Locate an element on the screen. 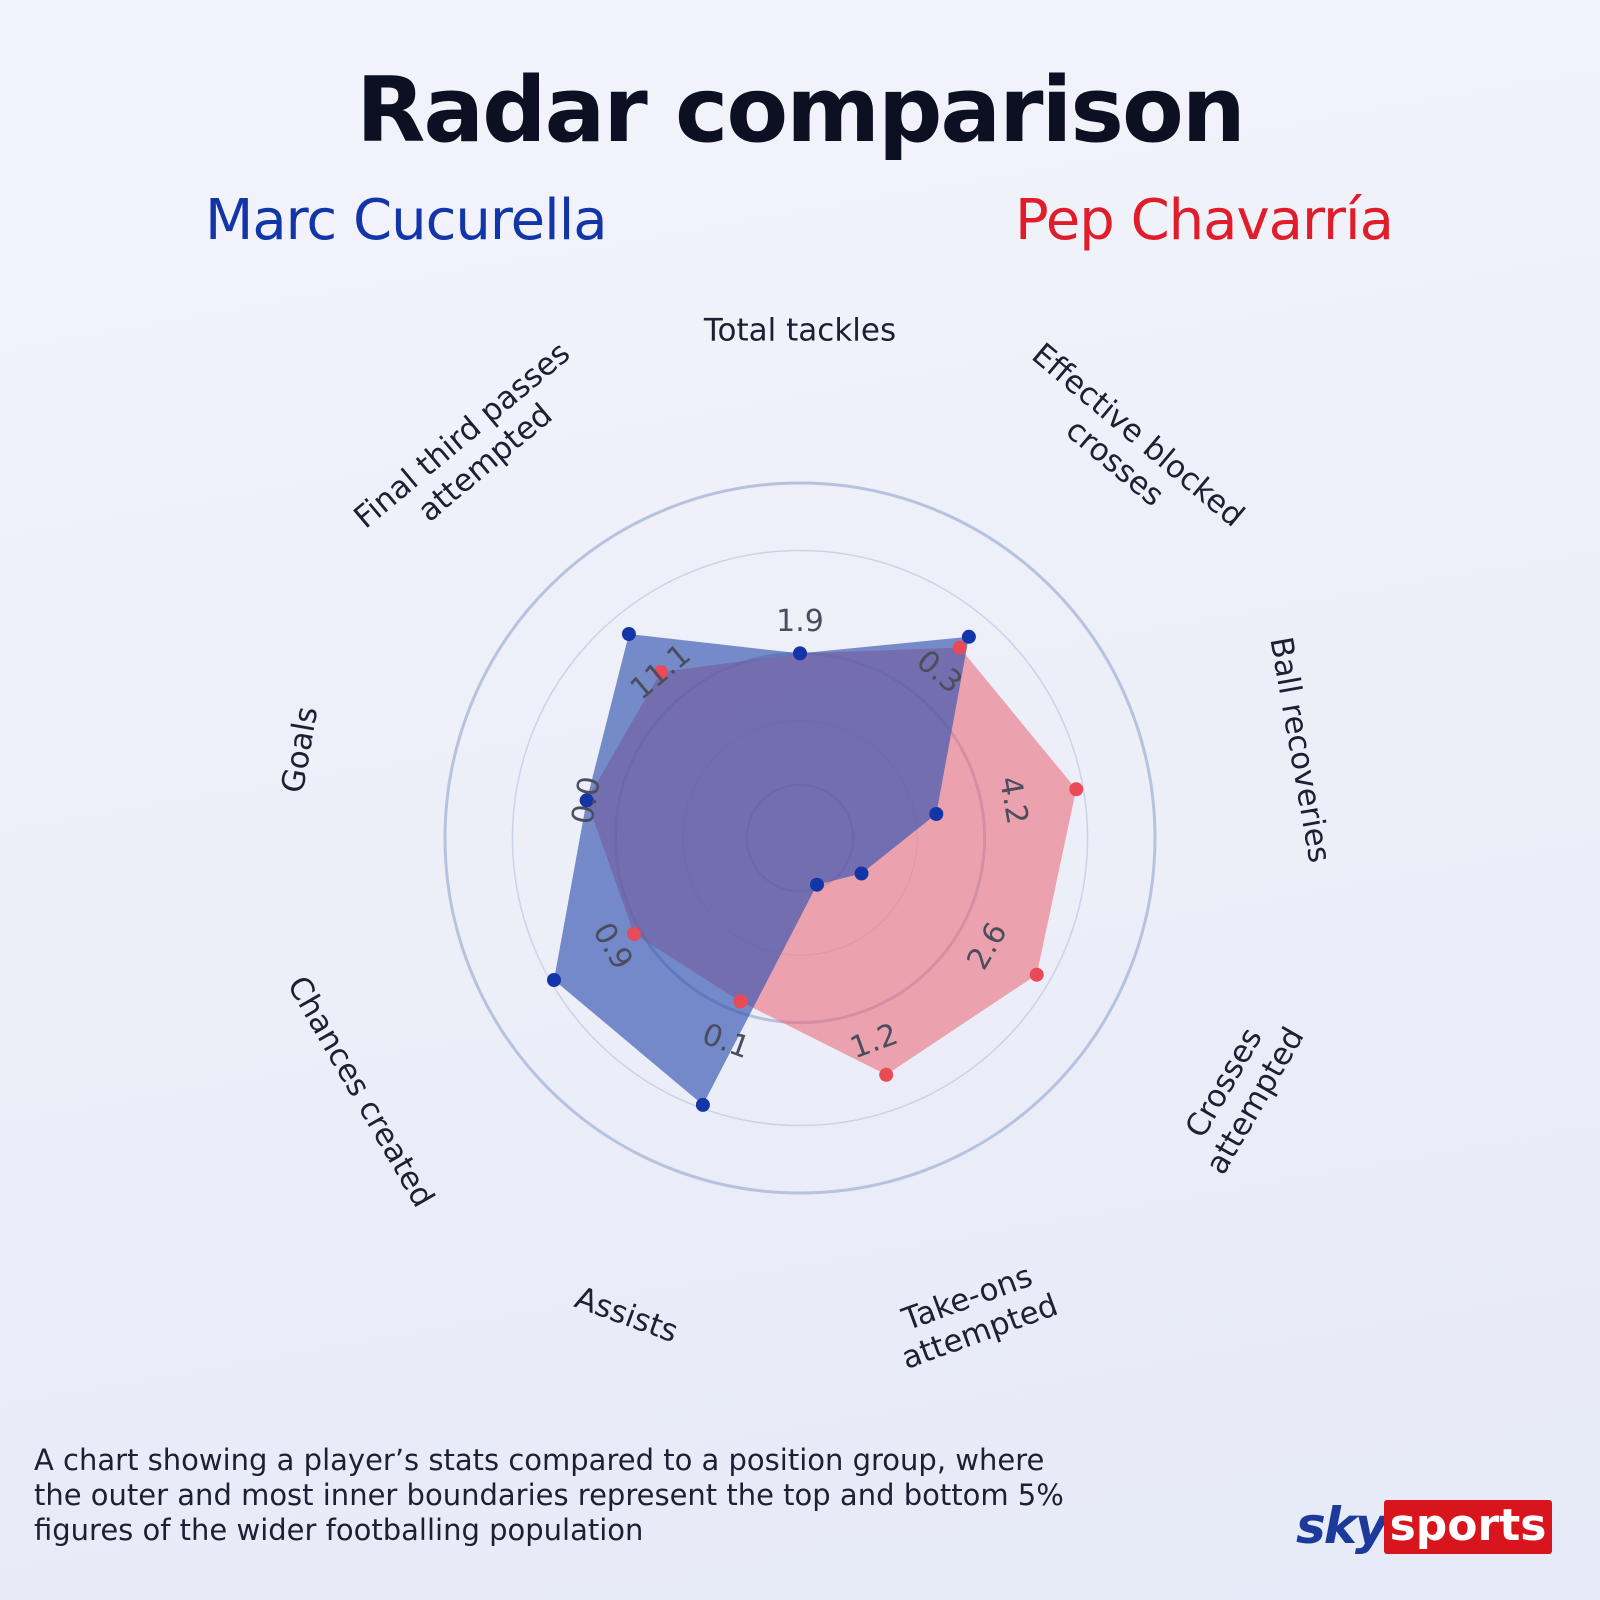  axis-label: Total tackles is located at coordinates (799, 330).